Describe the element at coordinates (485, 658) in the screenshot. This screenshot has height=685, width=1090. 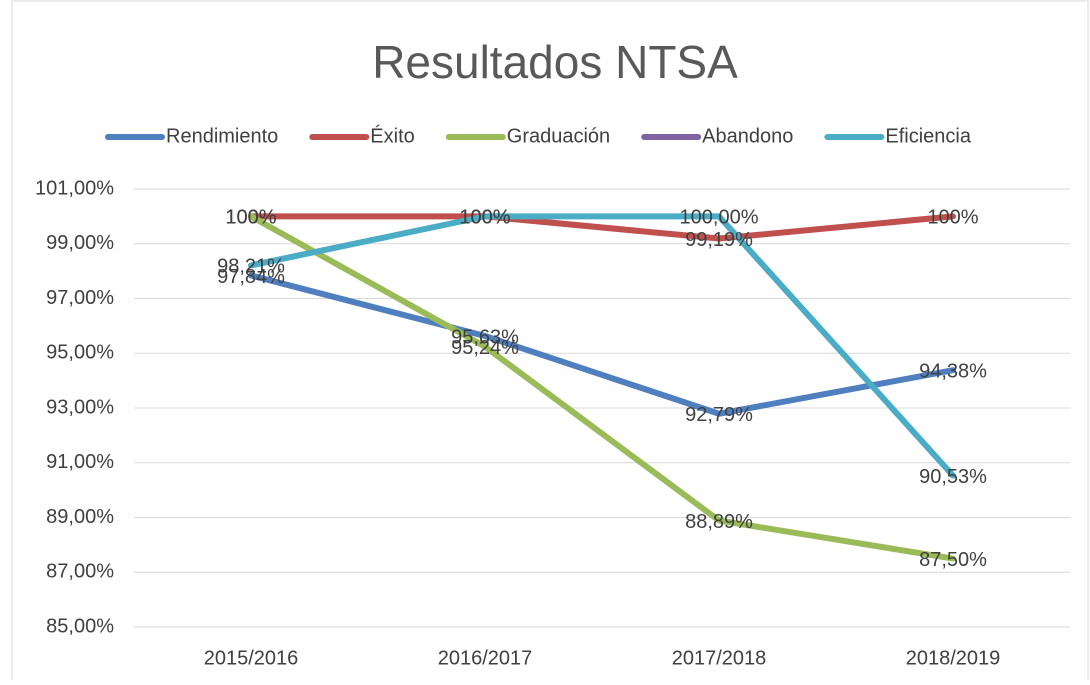
I see `x-tick-label: 2016/2017` at that location.